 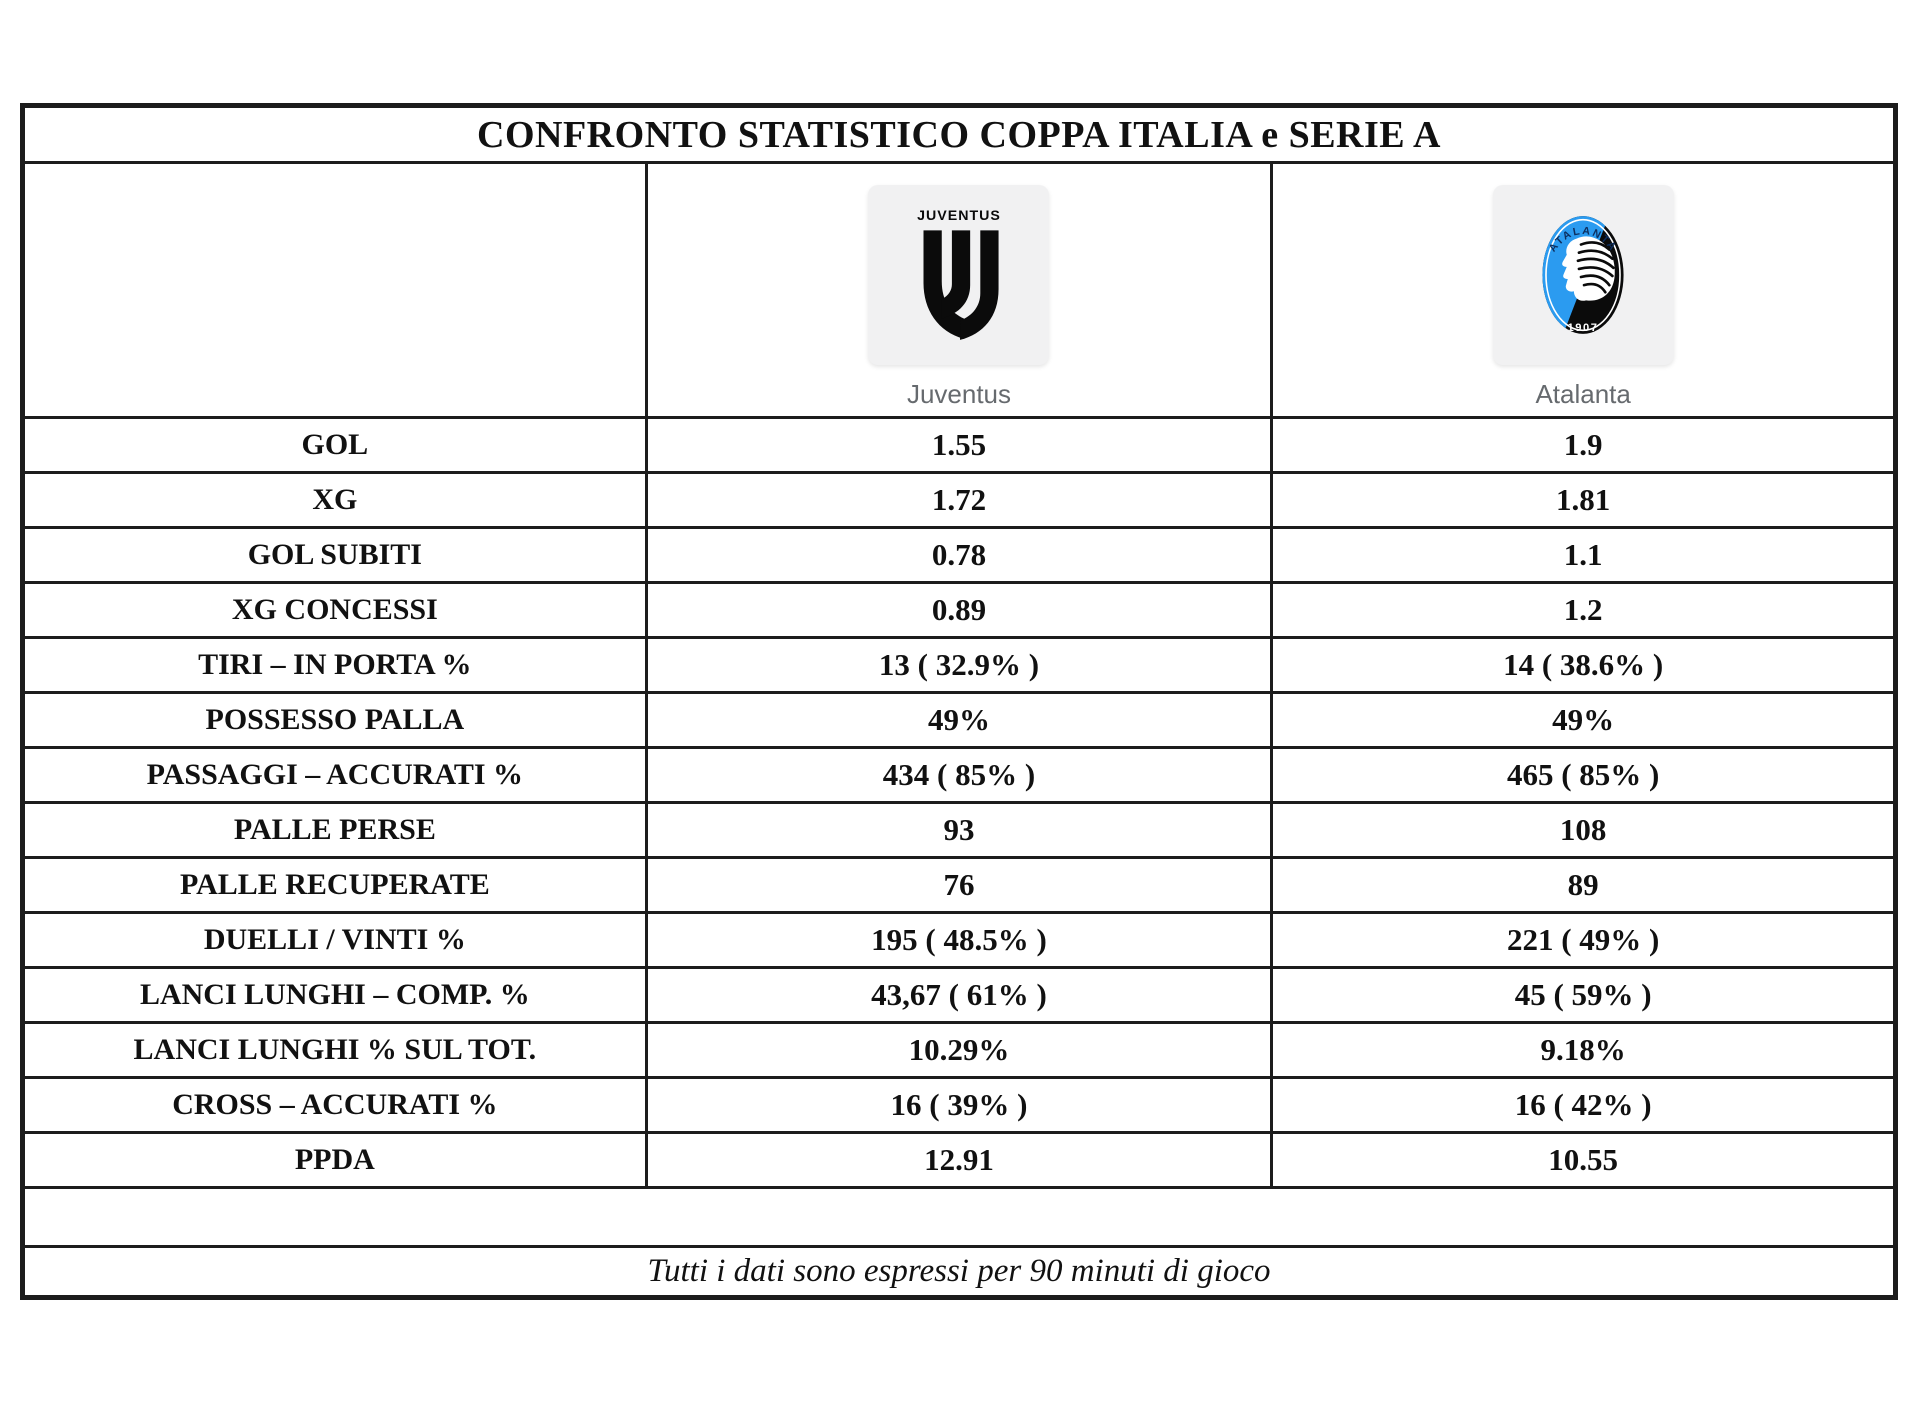 What do you see at coordinates (1583, 885) in the screenshot?
I see `atalanta-value: 89` at bounding box center [1583, 885].